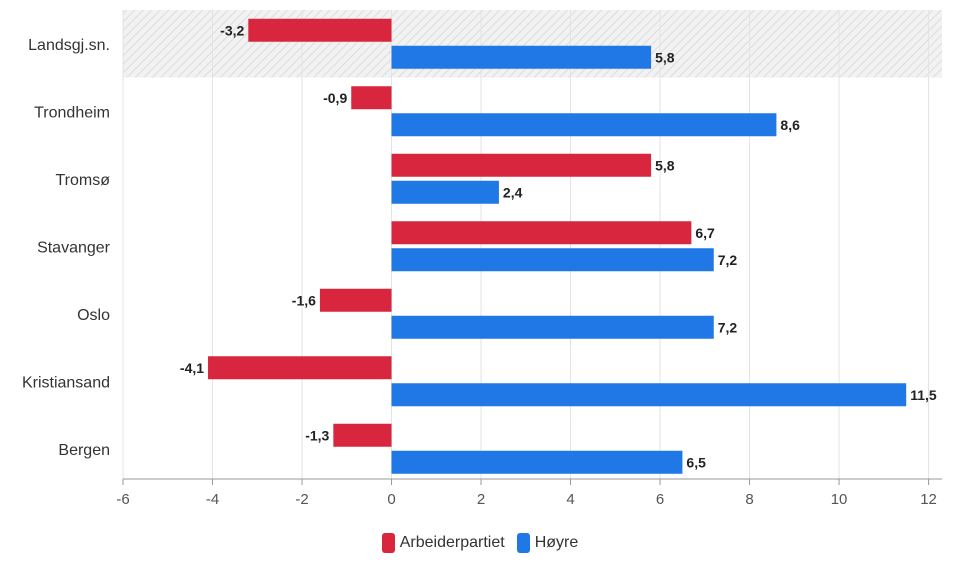 Image resolution: width=960 pixels, height=568 pixels. What do you see at coordinates (335, 98) in the screenshot?
I see `data-label: -0,9` at bounding box center [335, 98].